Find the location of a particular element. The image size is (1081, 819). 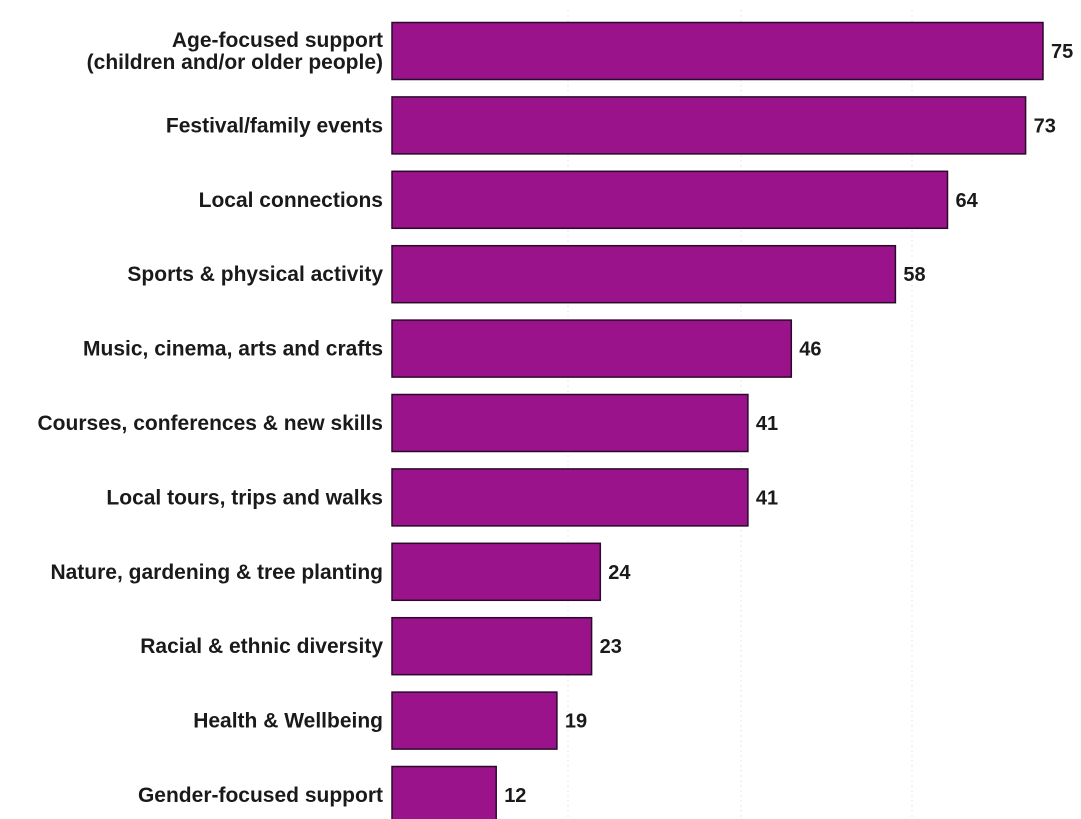

value-label: 75 is located at coordinates (1062, 52).